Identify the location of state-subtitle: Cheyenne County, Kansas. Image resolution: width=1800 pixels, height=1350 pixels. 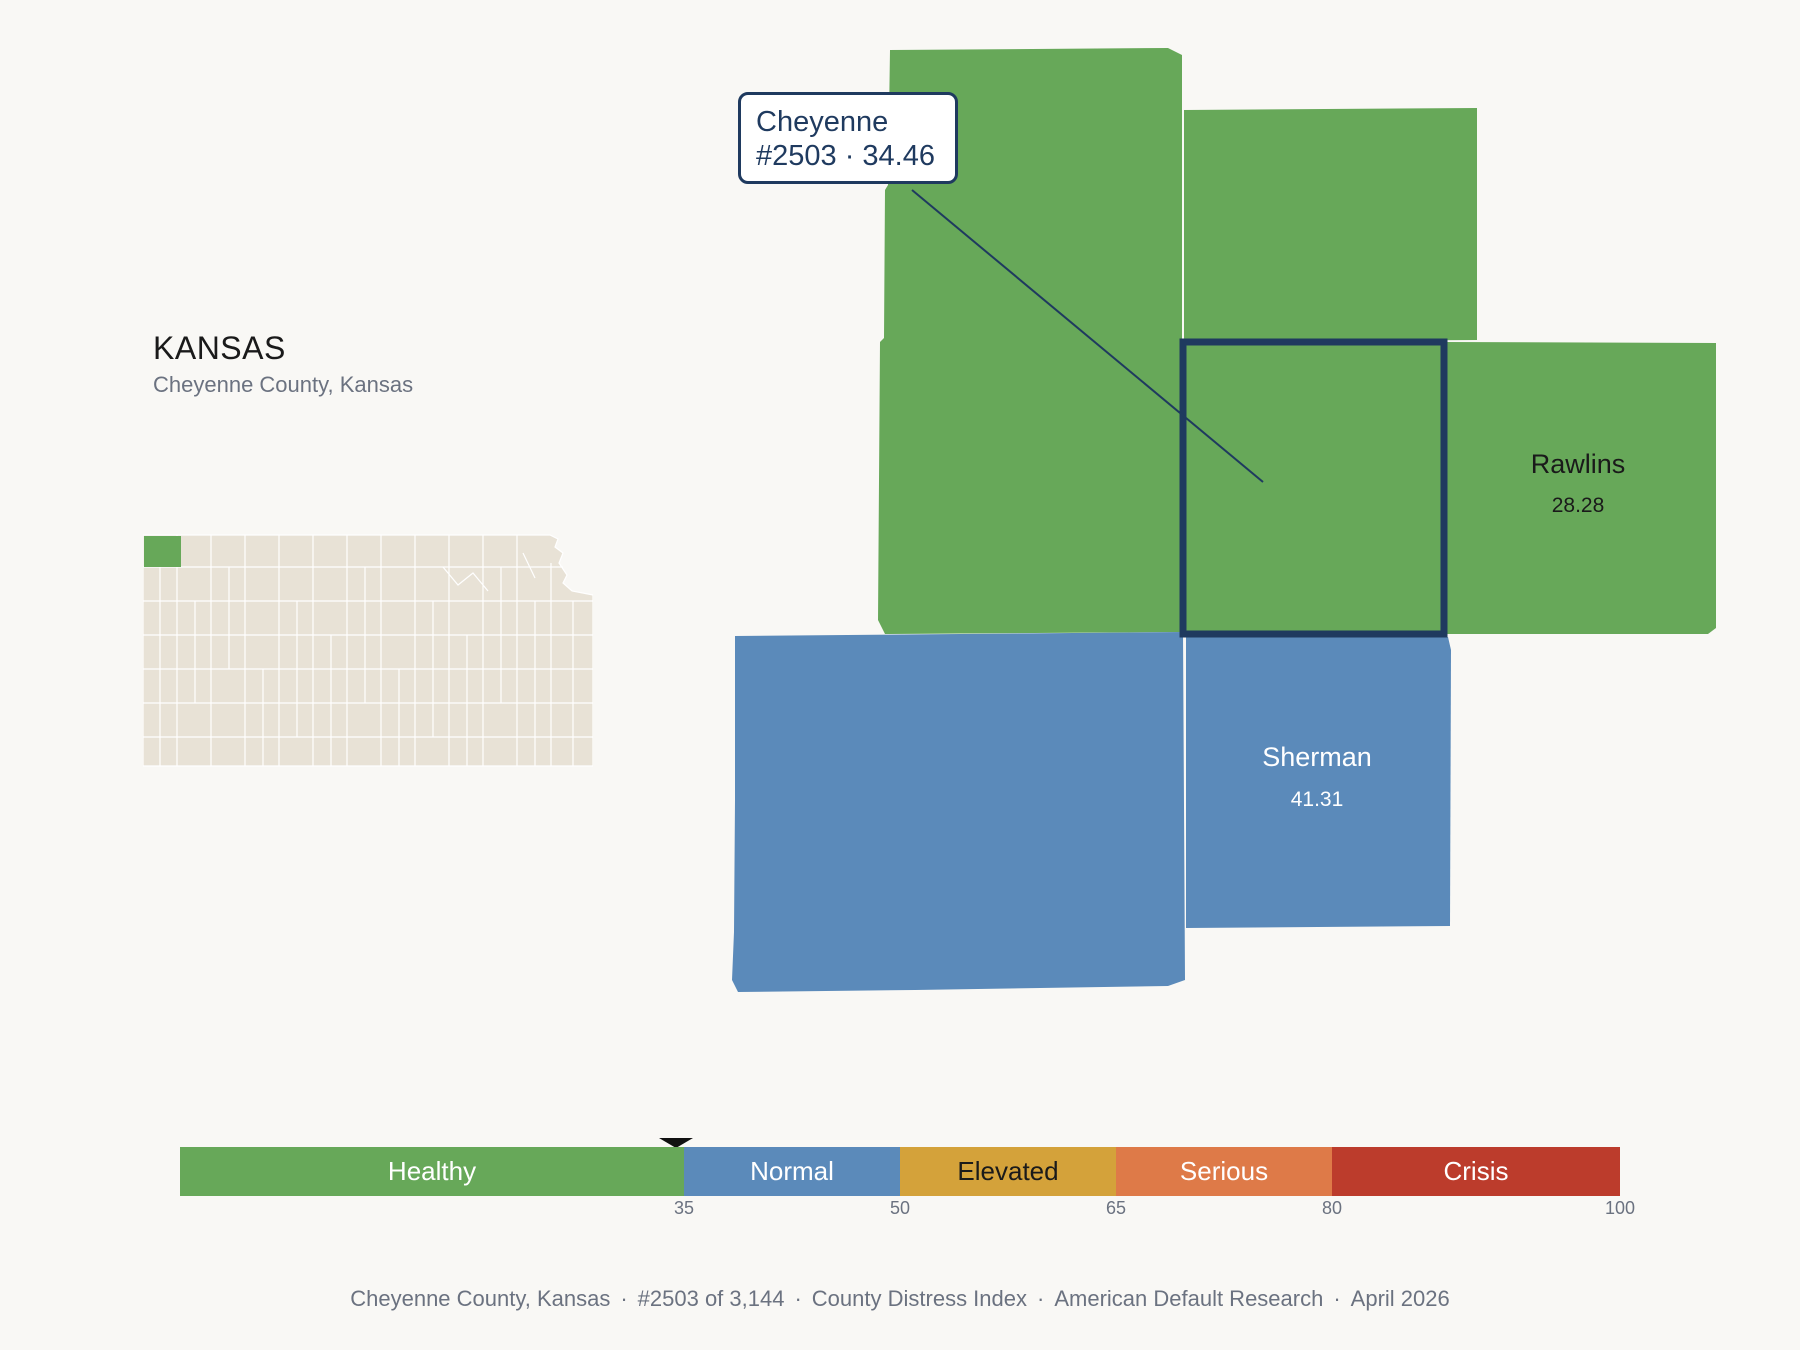
(283, 384).